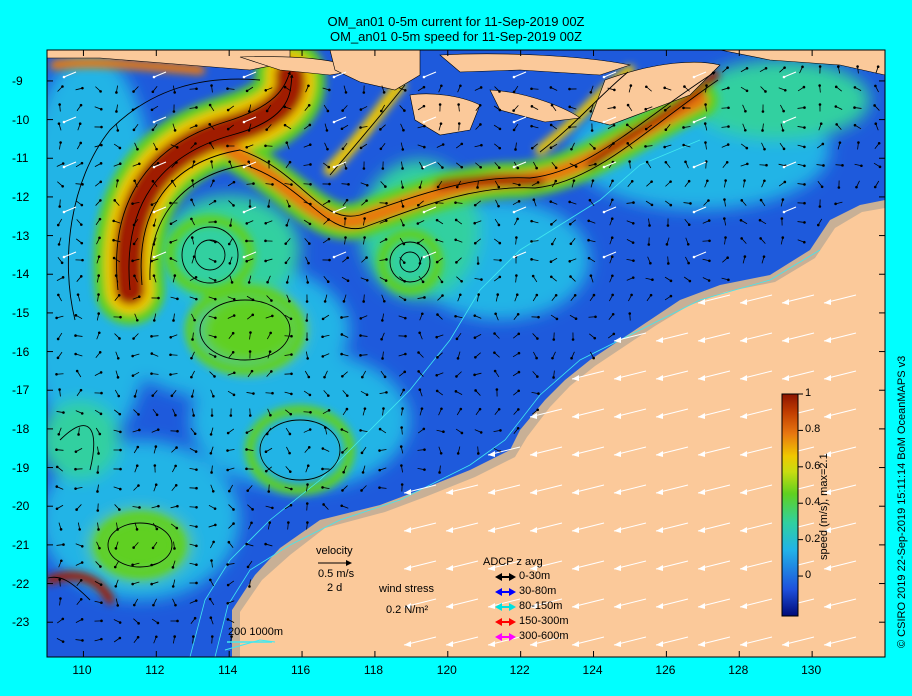  Describe the element at coordinates (21, 622) in the screenshot. I see `y-tick-label: -23` at that location.